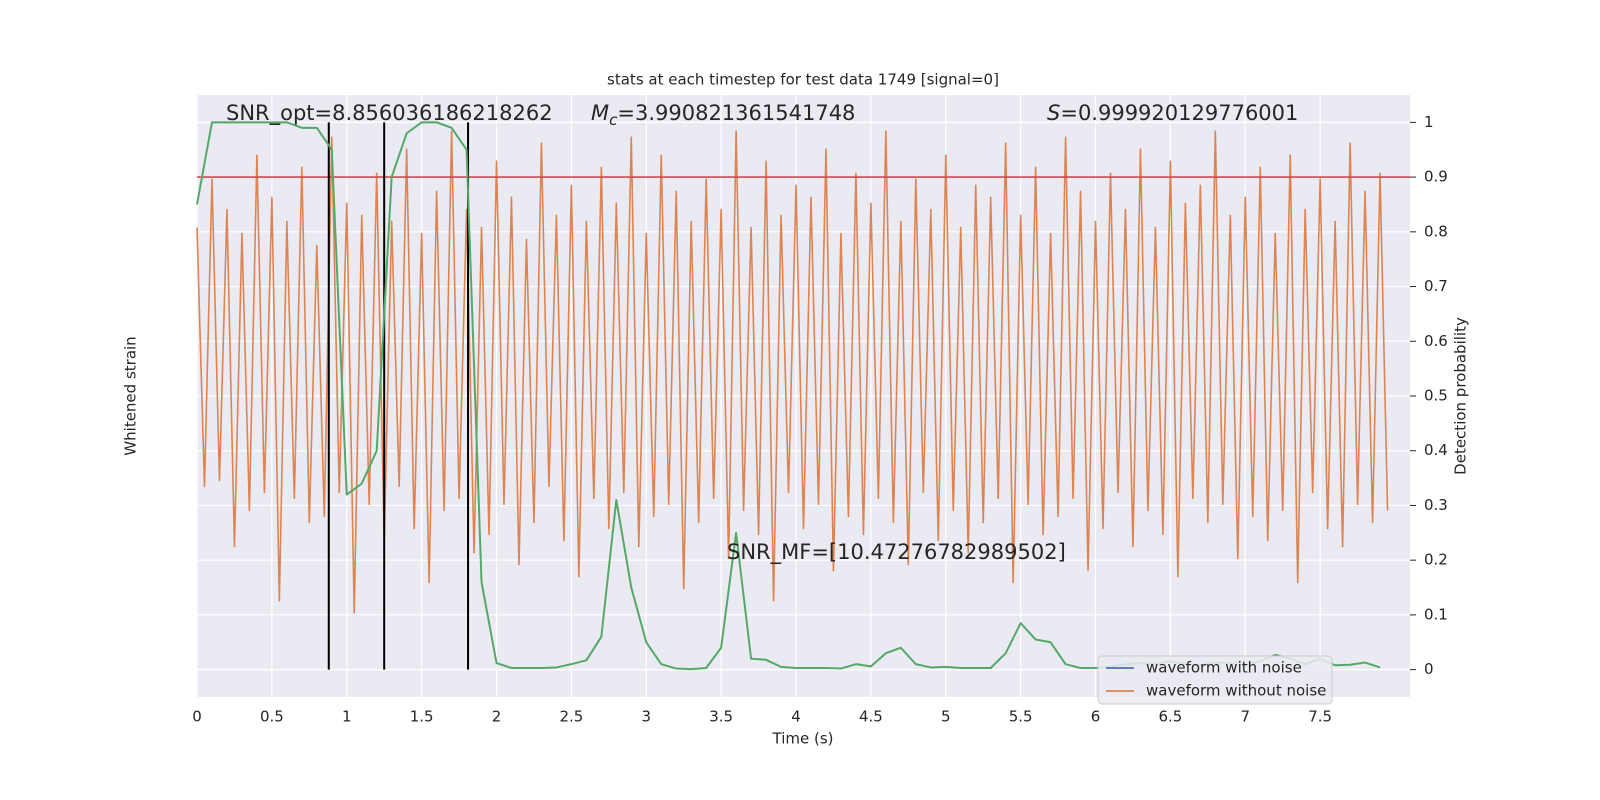 The width and height of the screenshot is (1600, 800). I want to click on annotation-subscript: c, so click(613, 120).